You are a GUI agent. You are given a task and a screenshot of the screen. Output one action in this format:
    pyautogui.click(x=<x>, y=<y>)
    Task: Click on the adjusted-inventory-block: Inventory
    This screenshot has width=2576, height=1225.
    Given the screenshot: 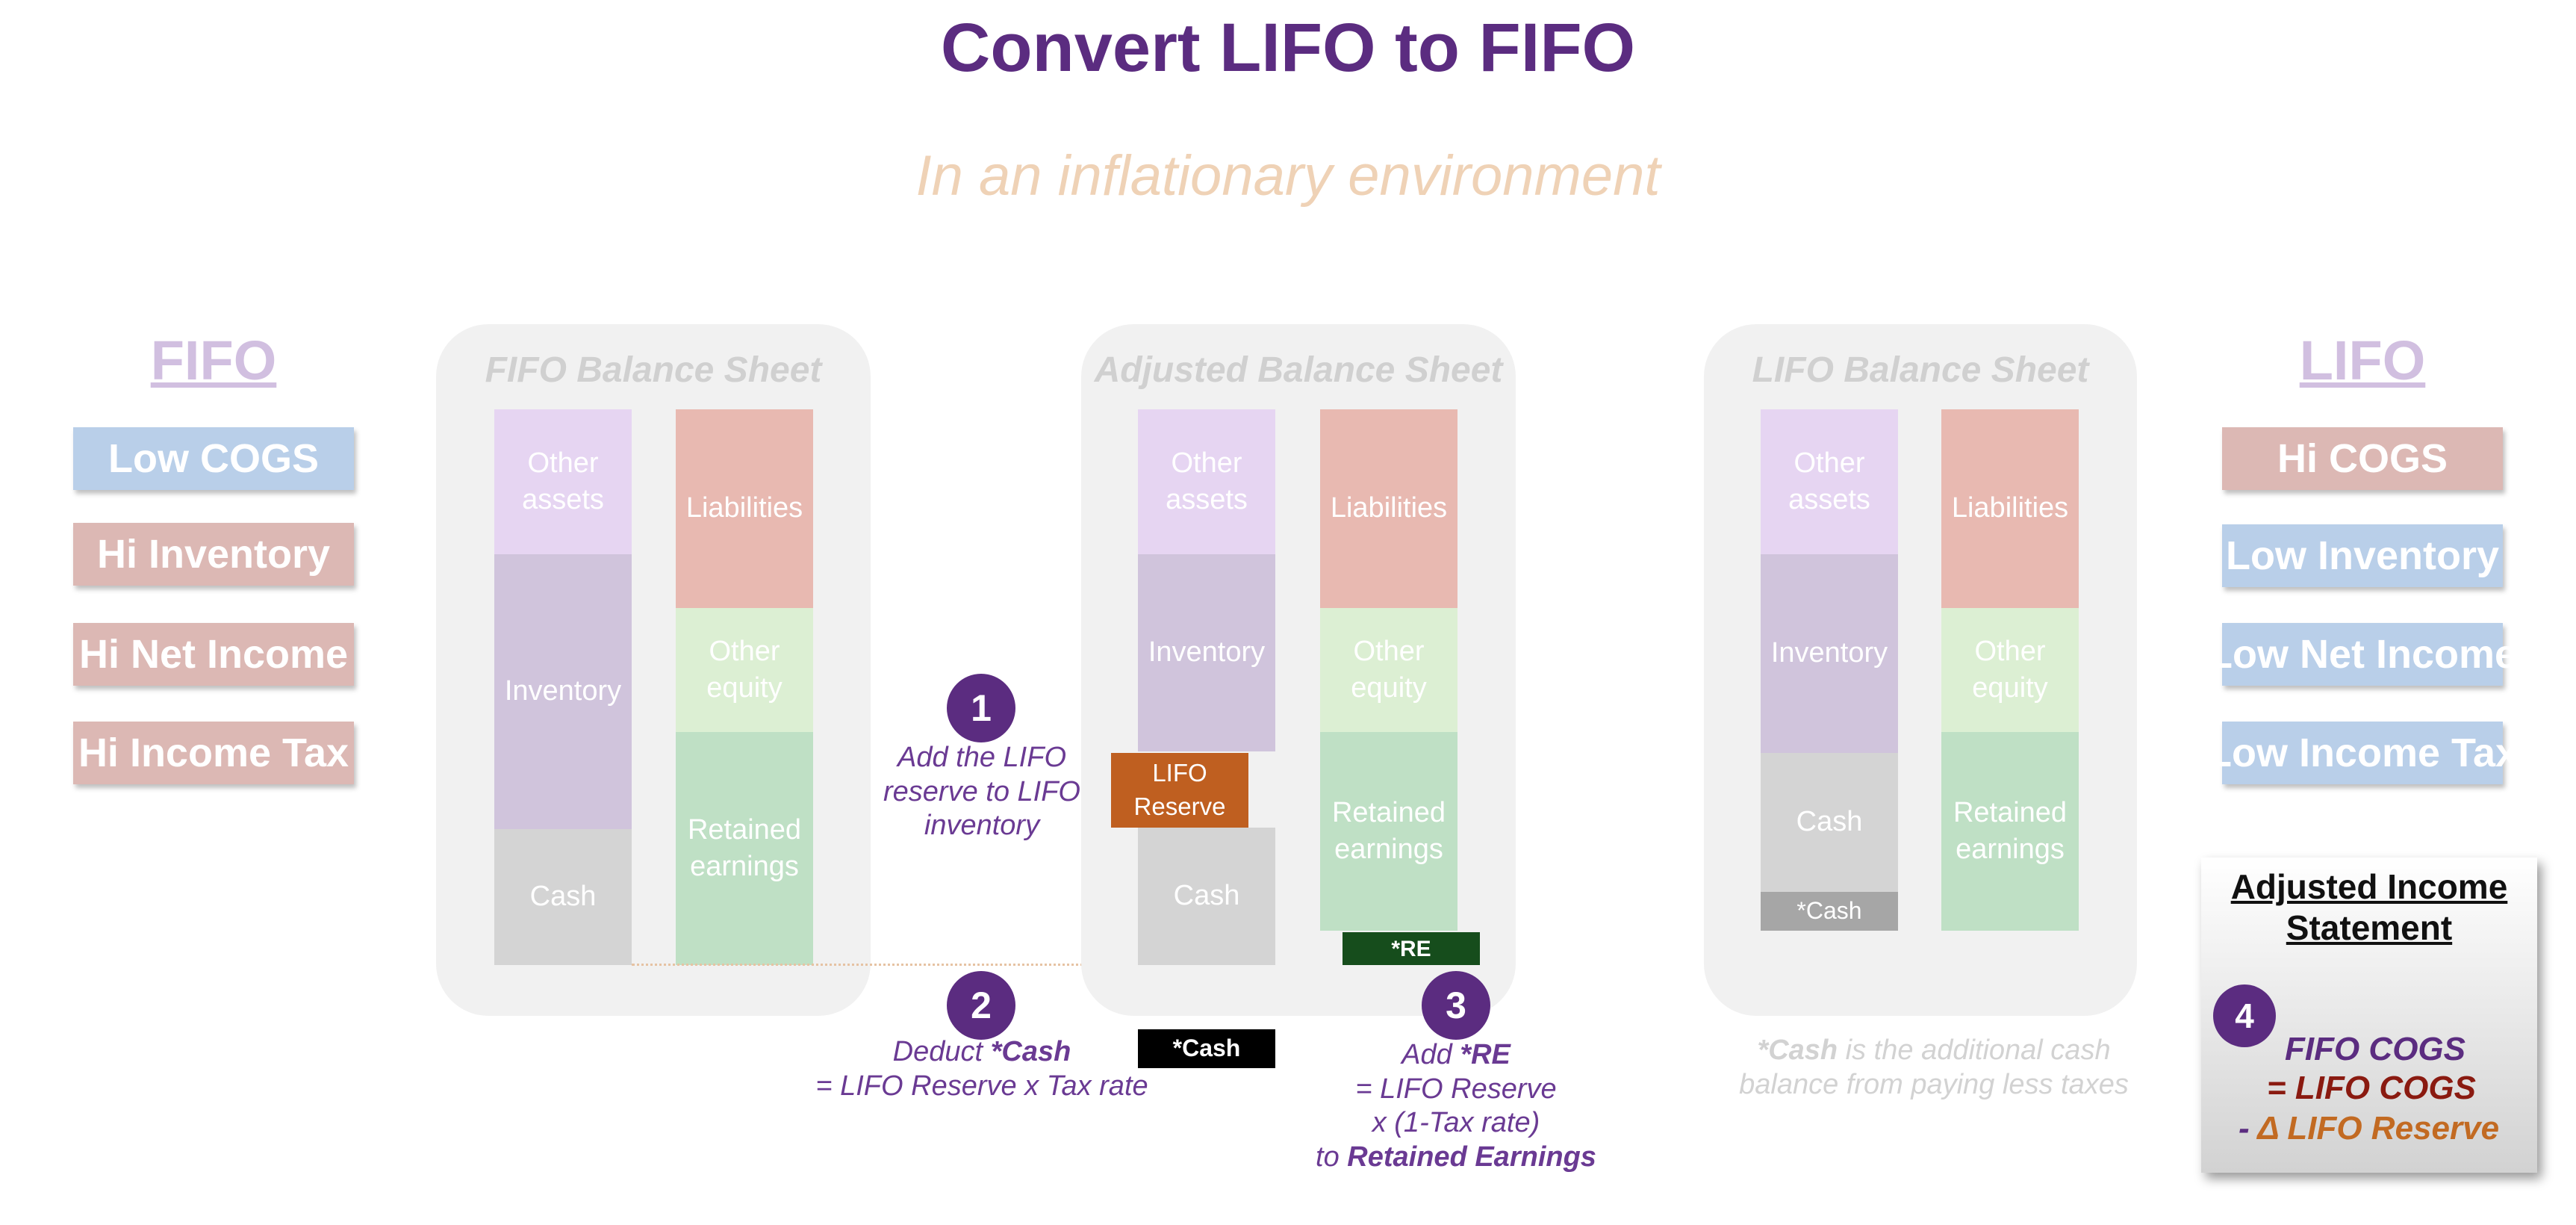 What is the action you would take?
    pyautogui.click(x=1206, y=652)
    